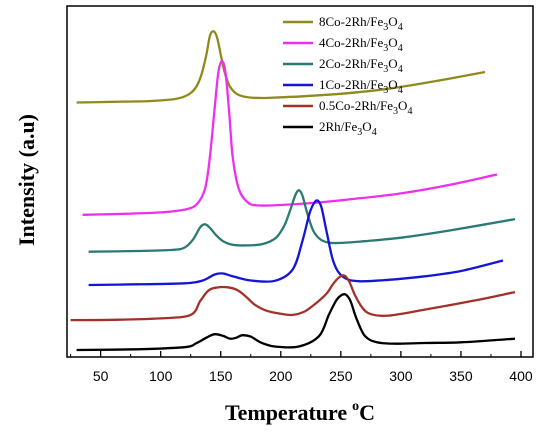 This screenshot has height=439, width=550. Describe the element at coordinates (361, 65) in the screenshot. I see `legend-label-3: 2Co-2Rh/Fe3O4` at that location.